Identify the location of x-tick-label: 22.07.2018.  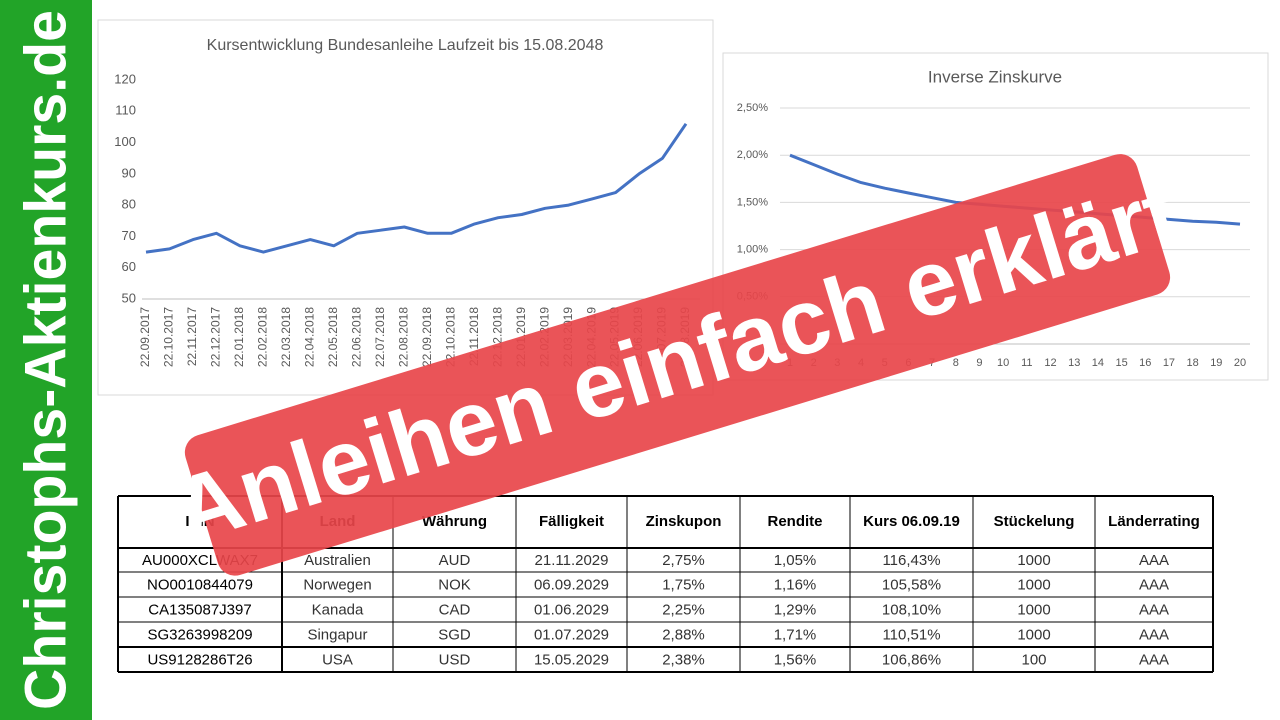
(380, 337).